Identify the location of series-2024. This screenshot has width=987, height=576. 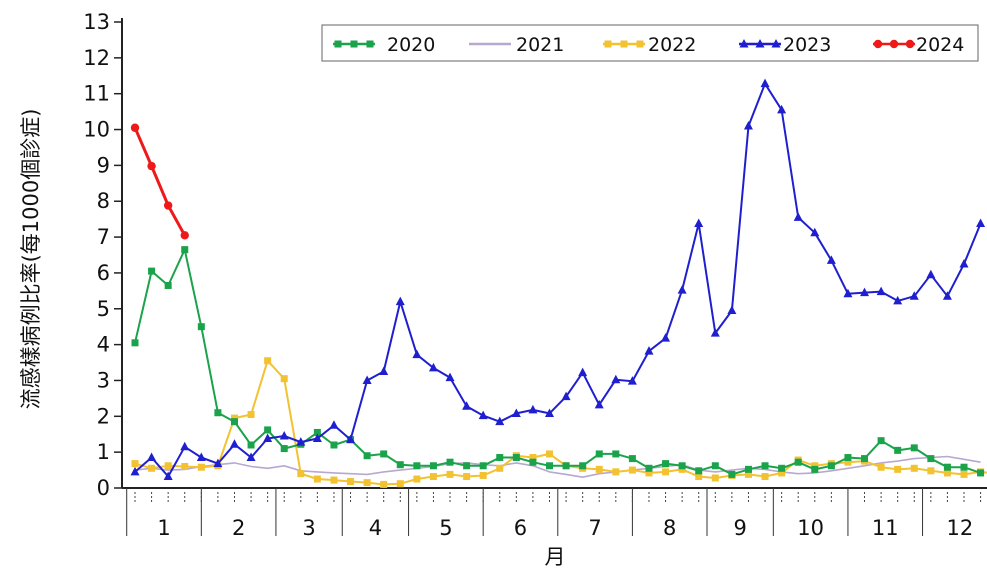
(159, 181).